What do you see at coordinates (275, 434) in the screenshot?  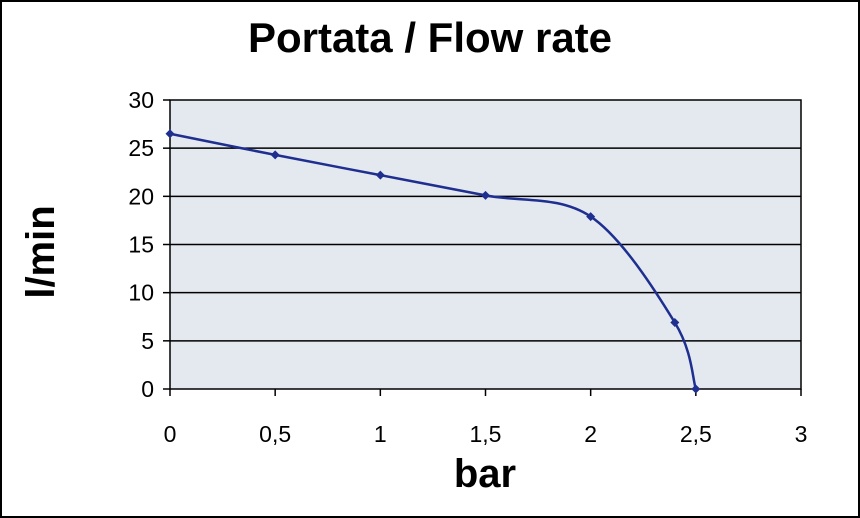 I see `x-tick-label: 0,5` at bounding box center [275, 434].